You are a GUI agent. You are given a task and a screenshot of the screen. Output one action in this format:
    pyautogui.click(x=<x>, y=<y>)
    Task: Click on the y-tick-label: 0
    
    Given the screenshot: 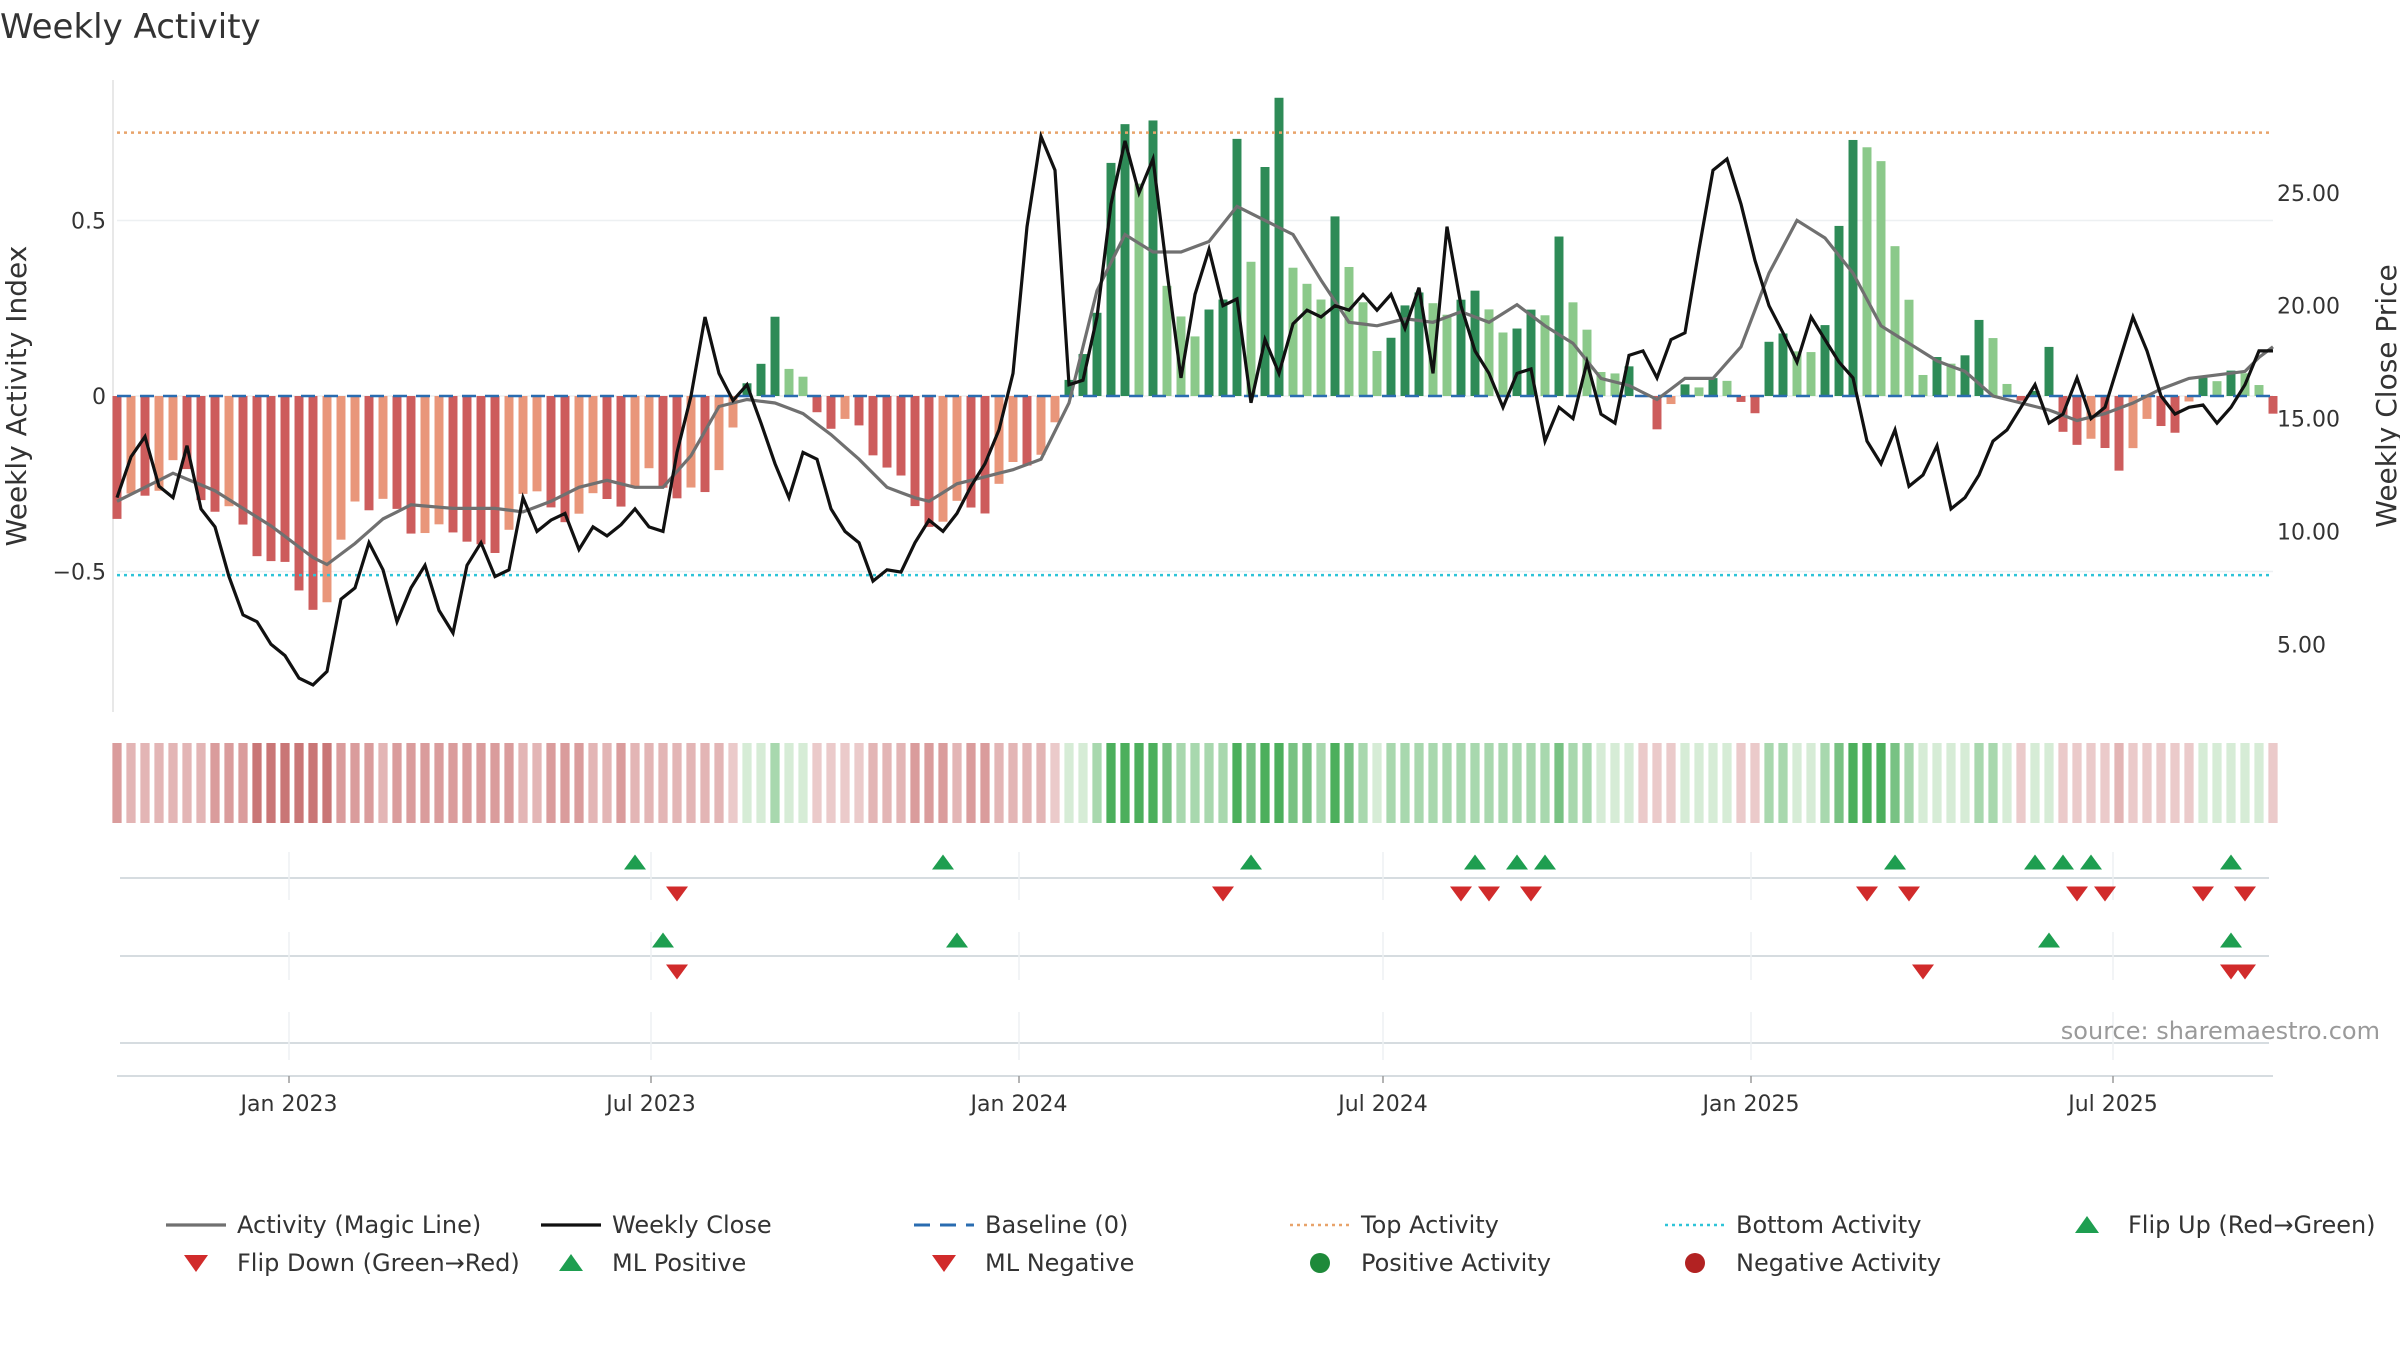 What is the action you would take?
    pyautogui.click(x=99, y=397)
    